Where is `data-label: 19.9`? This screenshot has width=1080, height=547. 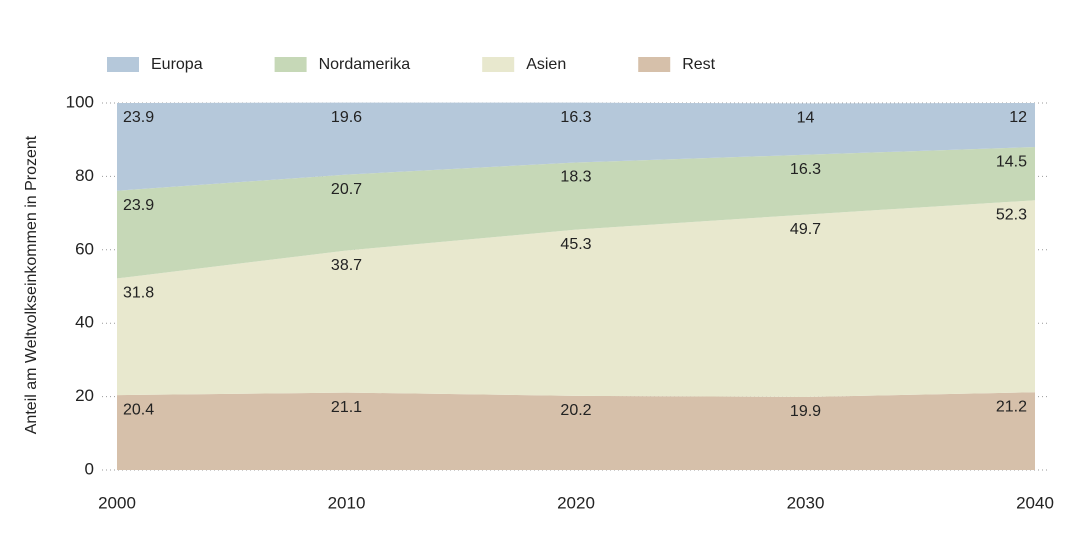
data-label: 19.9 is located at coordinates (805, 411).